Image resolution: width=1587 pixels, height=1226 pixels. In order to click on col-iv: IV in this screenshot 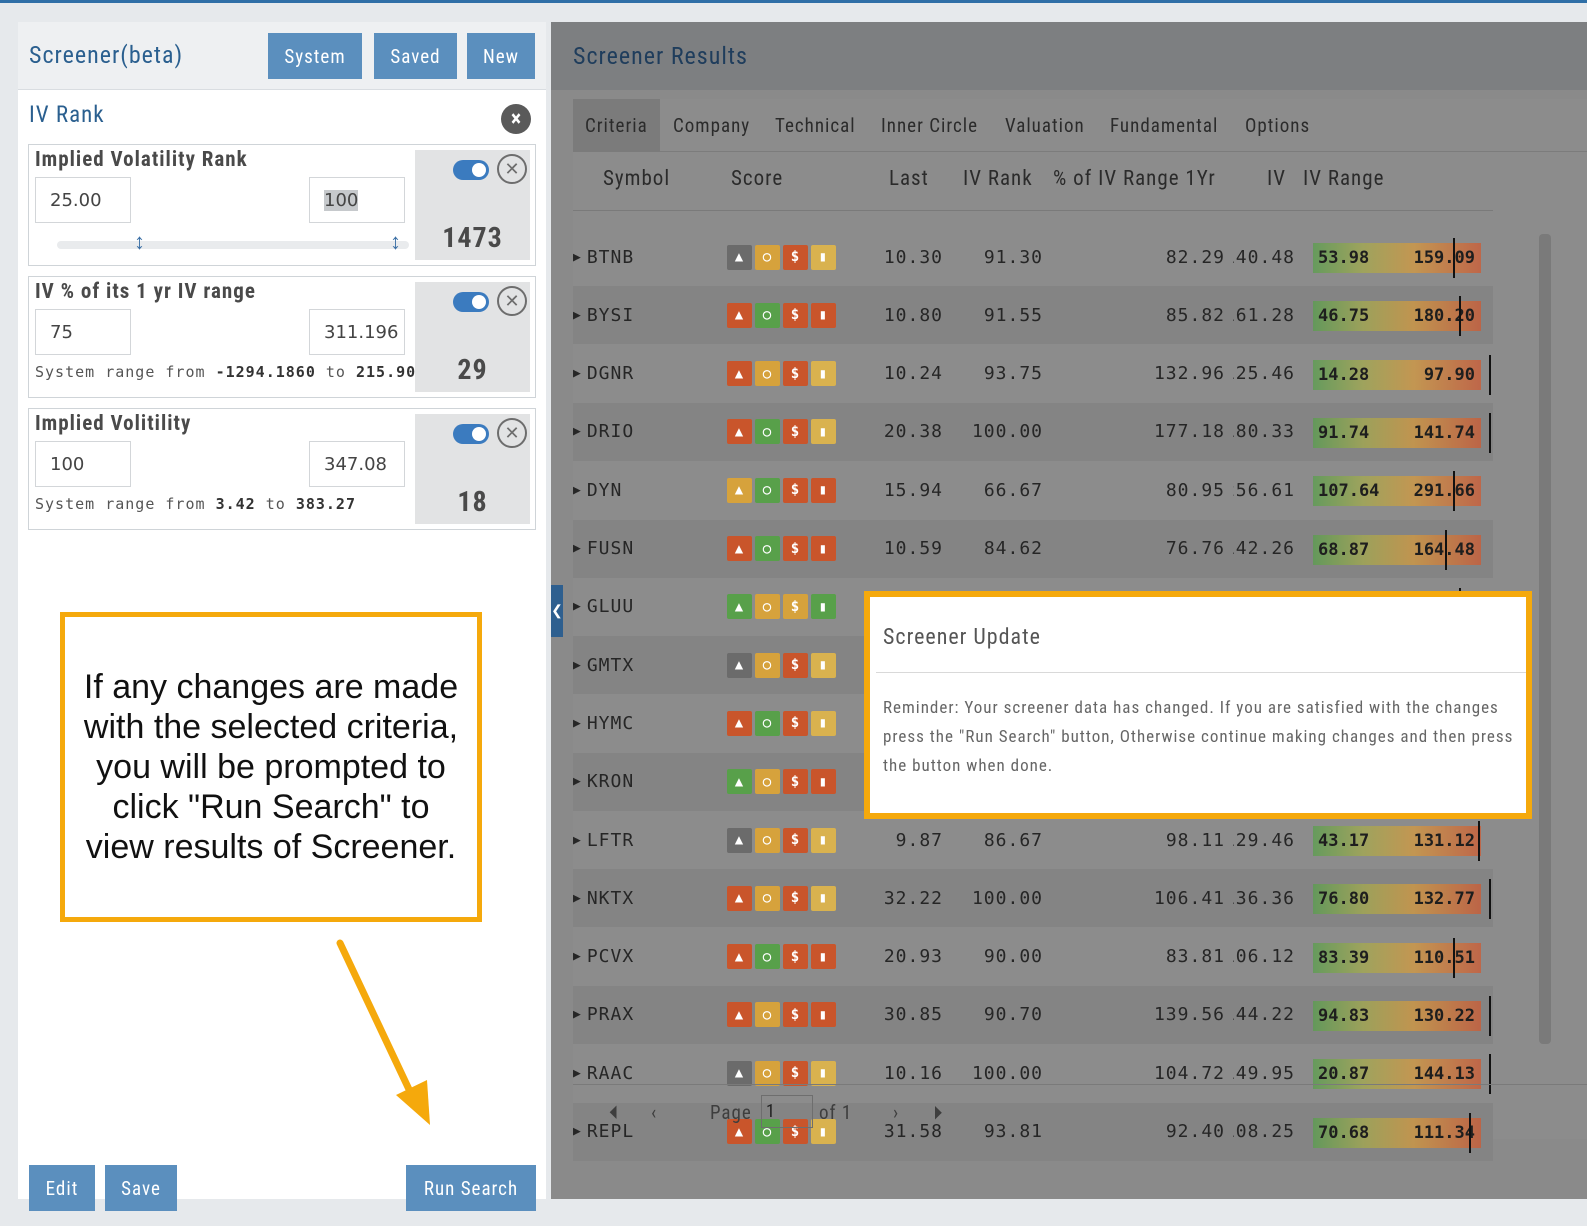, I will do `click(1277, 179)`.